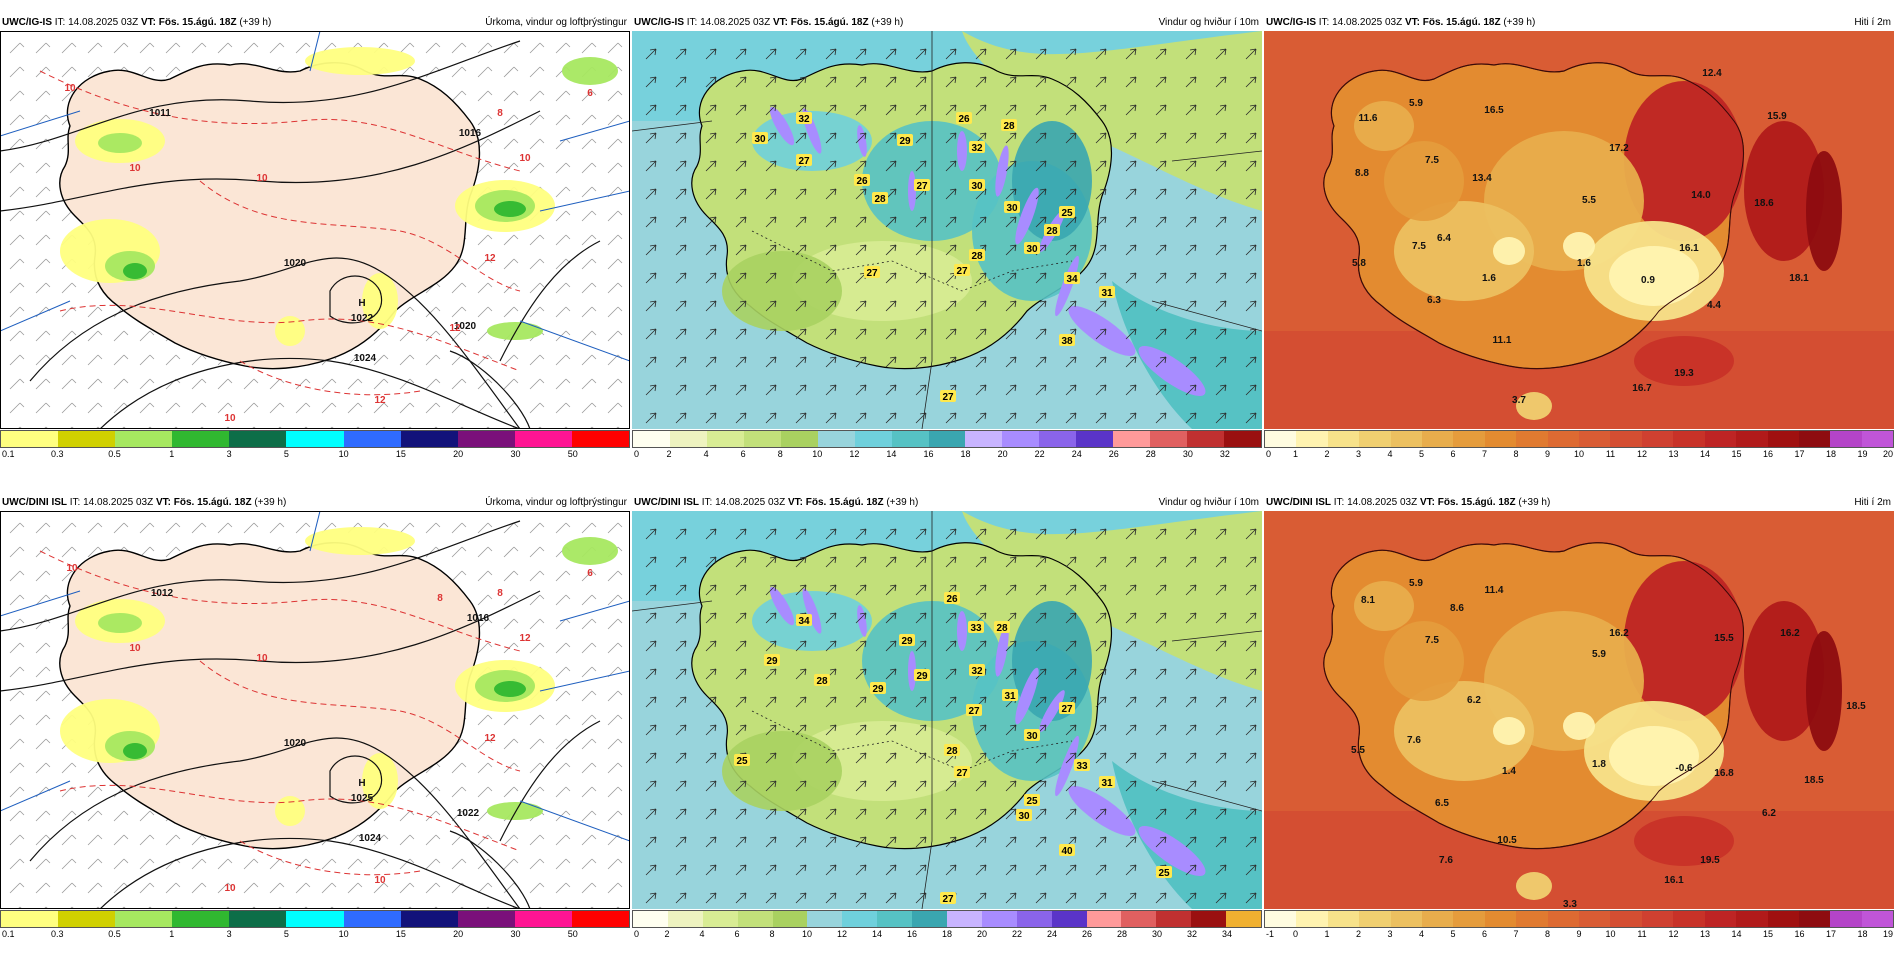 Image resolution: width=1900 pixels, height=957 pixels. I want to click on colorbar-tick: 2, so click(669, 454).